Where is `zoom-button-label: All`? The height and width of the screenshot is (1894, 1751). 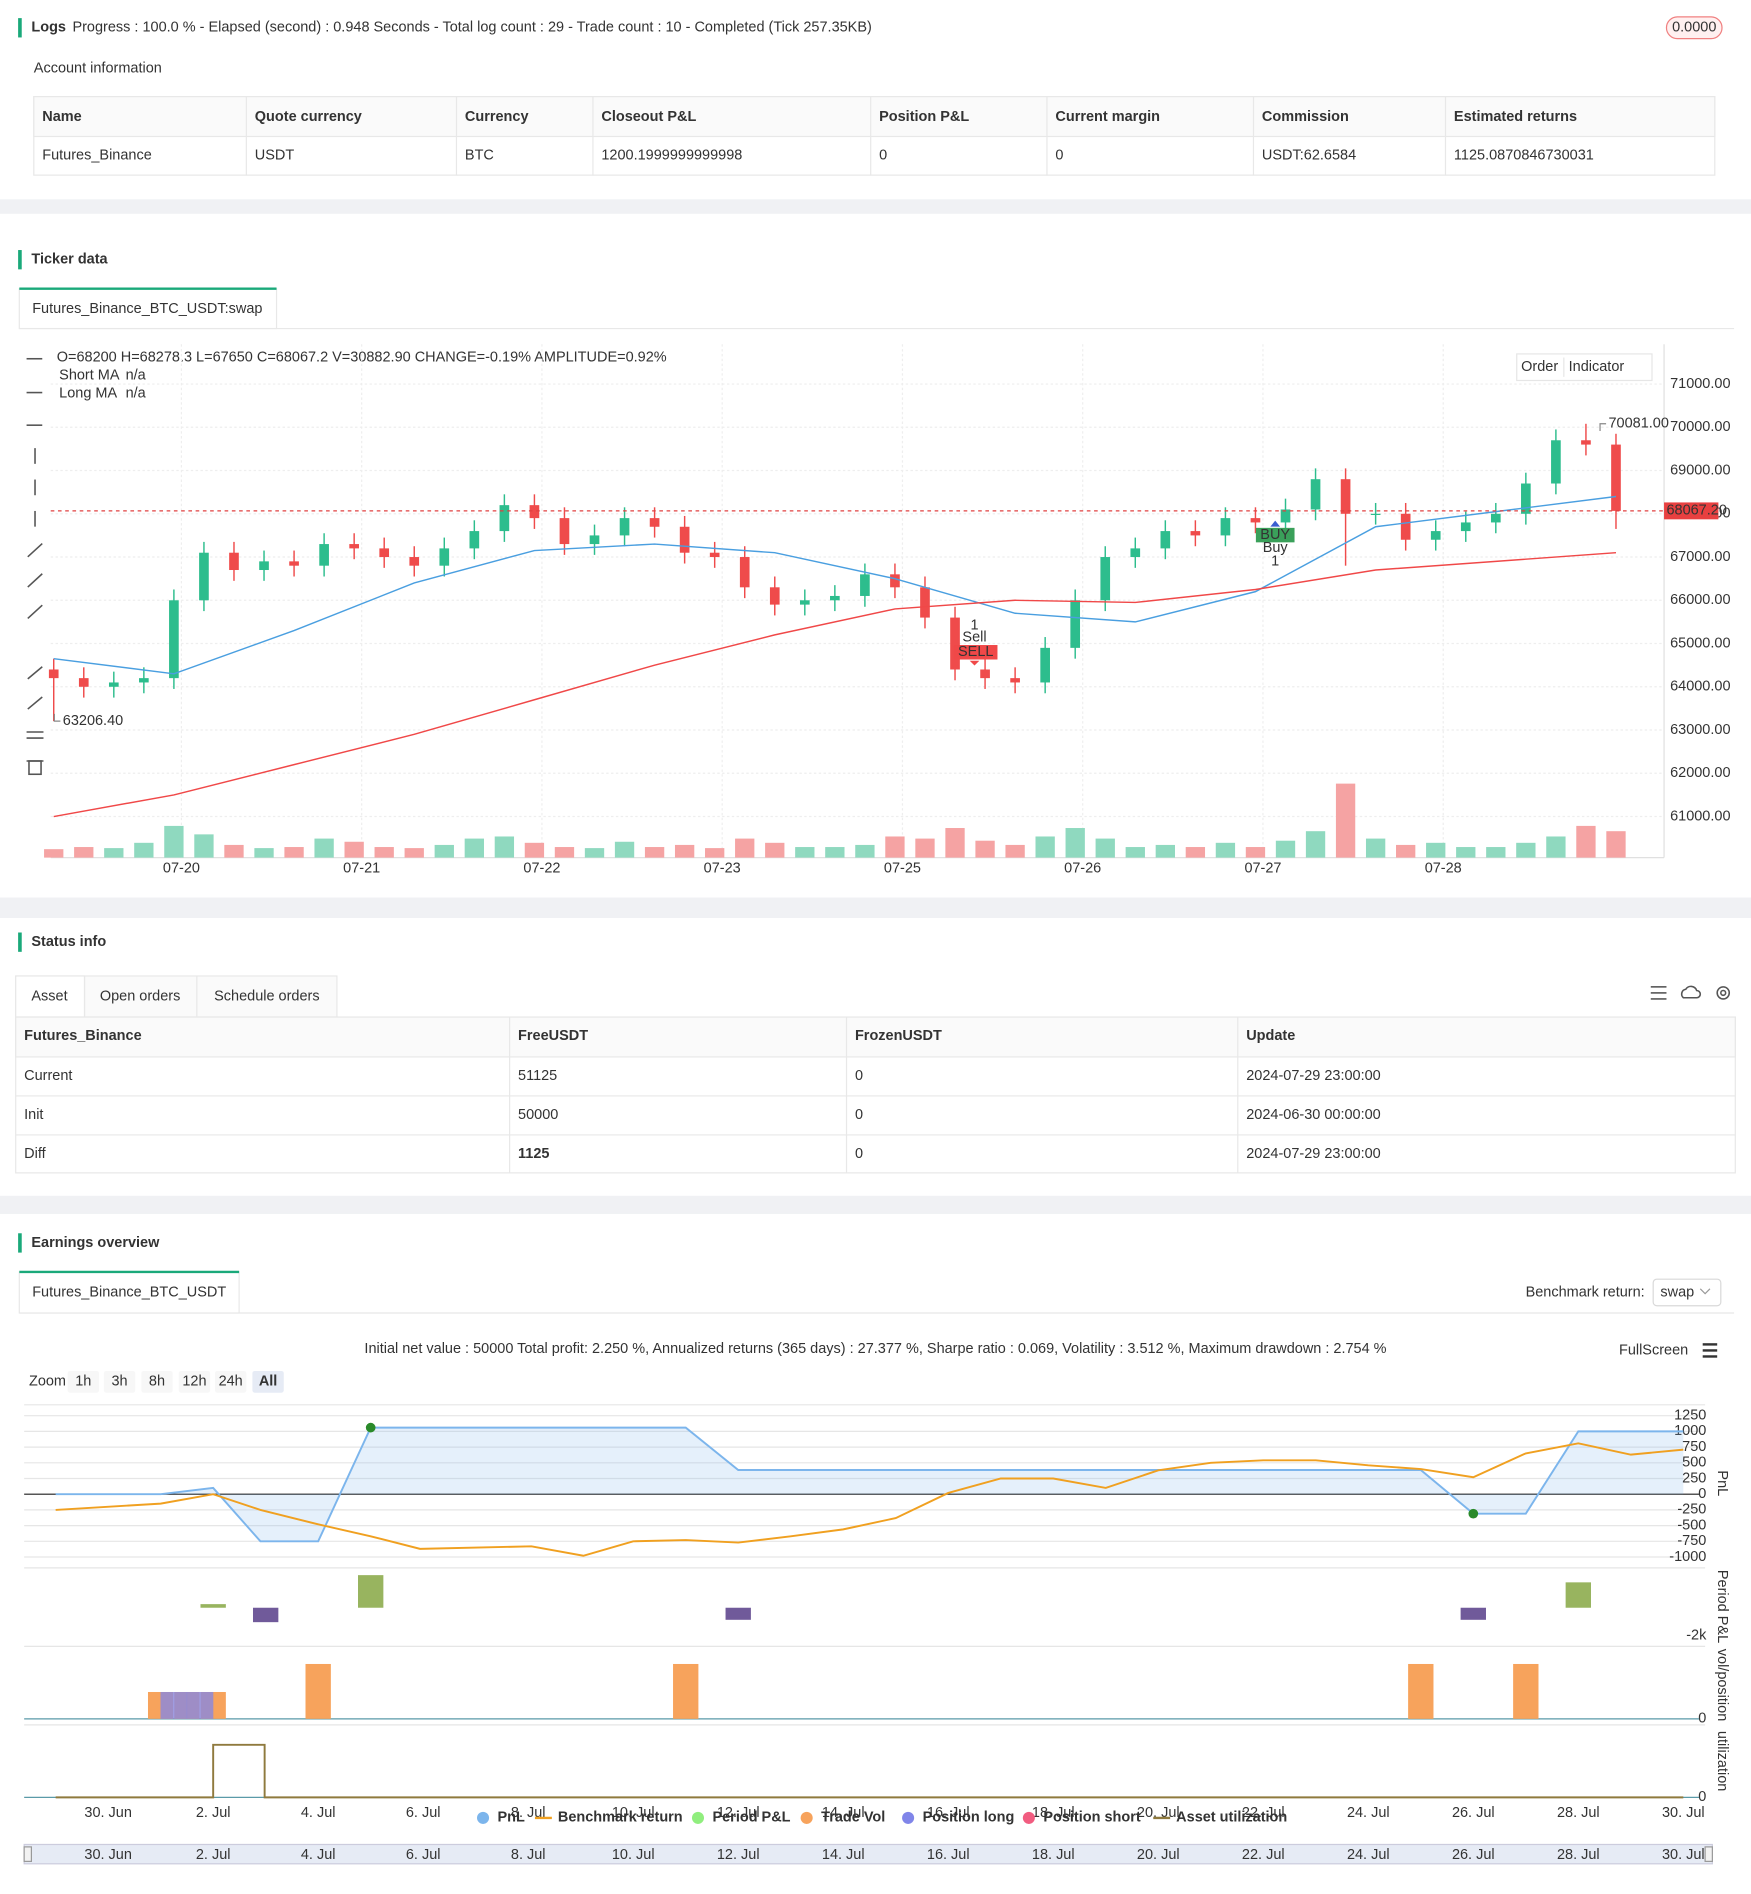 zoom-button-label: All is located at coordinates (268, 1382).